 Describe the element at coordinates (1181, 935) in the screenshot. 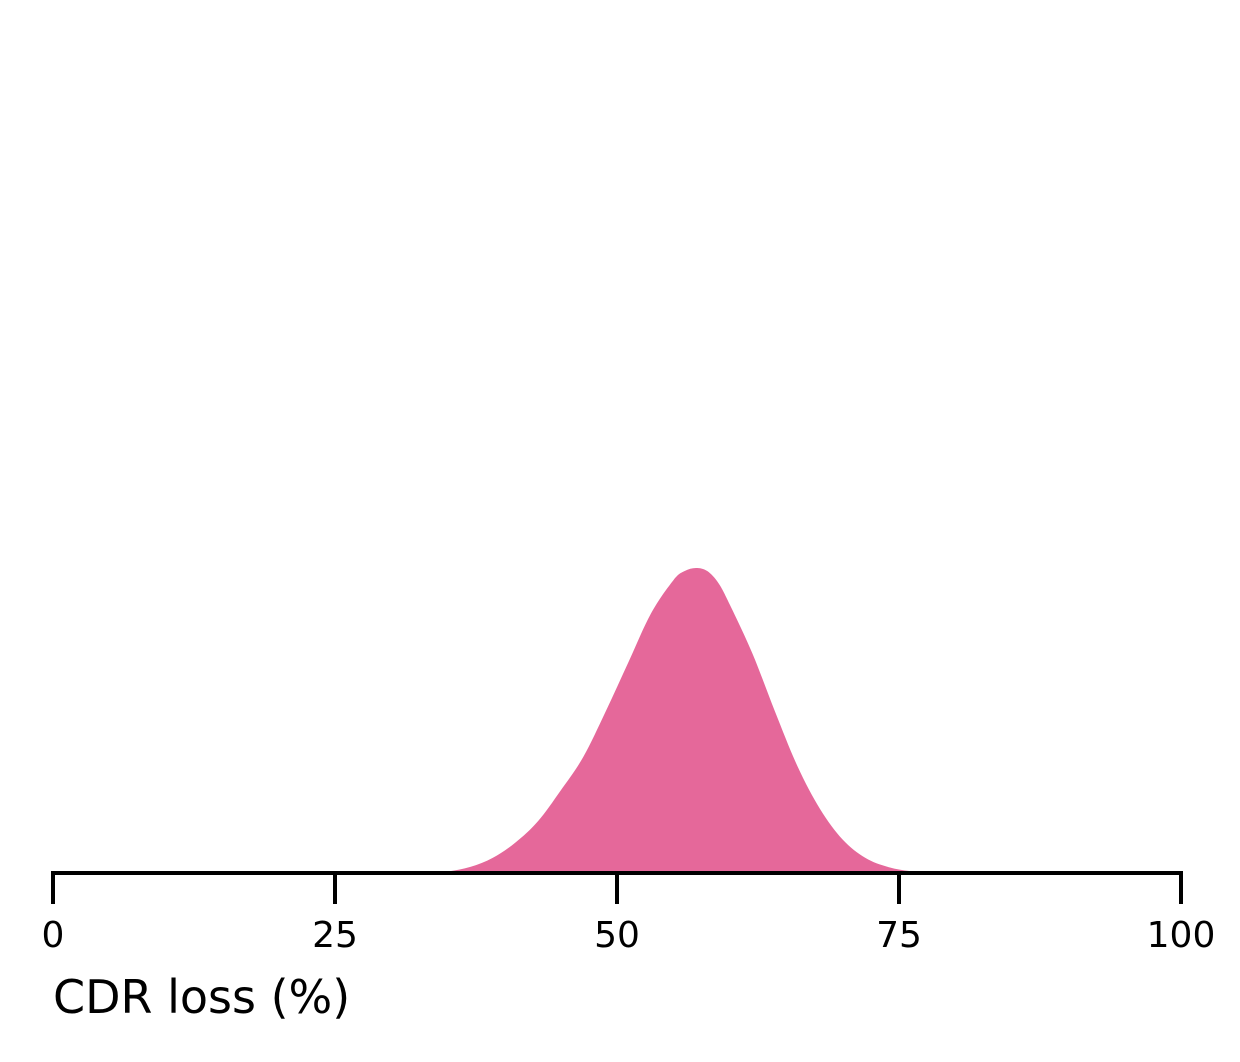

I see `x-tick-label-100: 100` at that location.